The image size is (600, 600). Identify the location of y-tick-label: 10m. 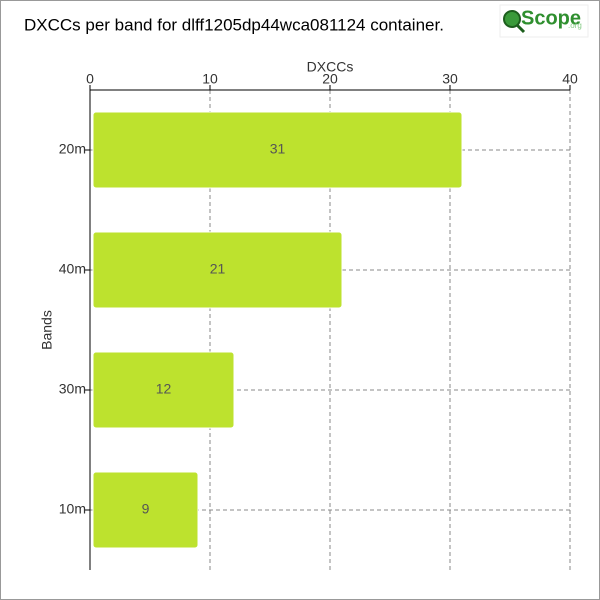
(72, 509).